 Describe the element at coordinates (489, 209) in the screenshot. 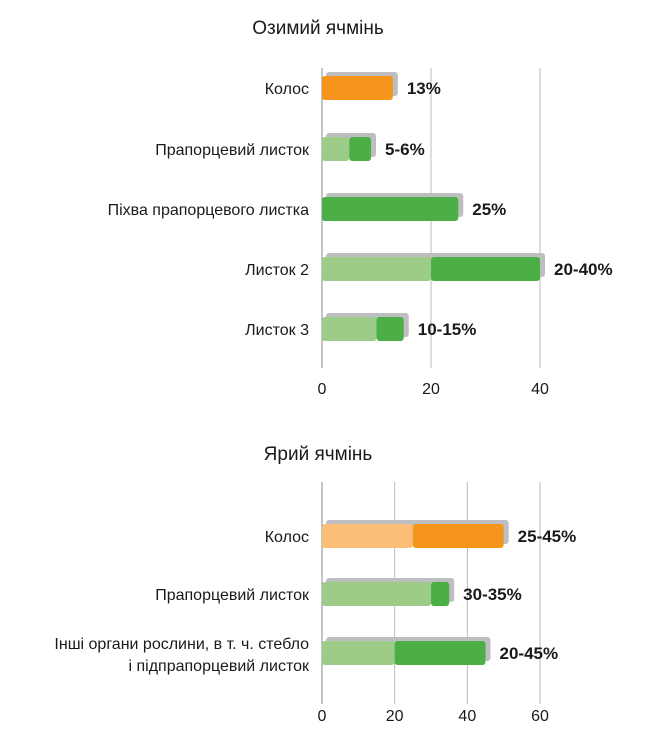

I see `data-label: 25%` at that location.